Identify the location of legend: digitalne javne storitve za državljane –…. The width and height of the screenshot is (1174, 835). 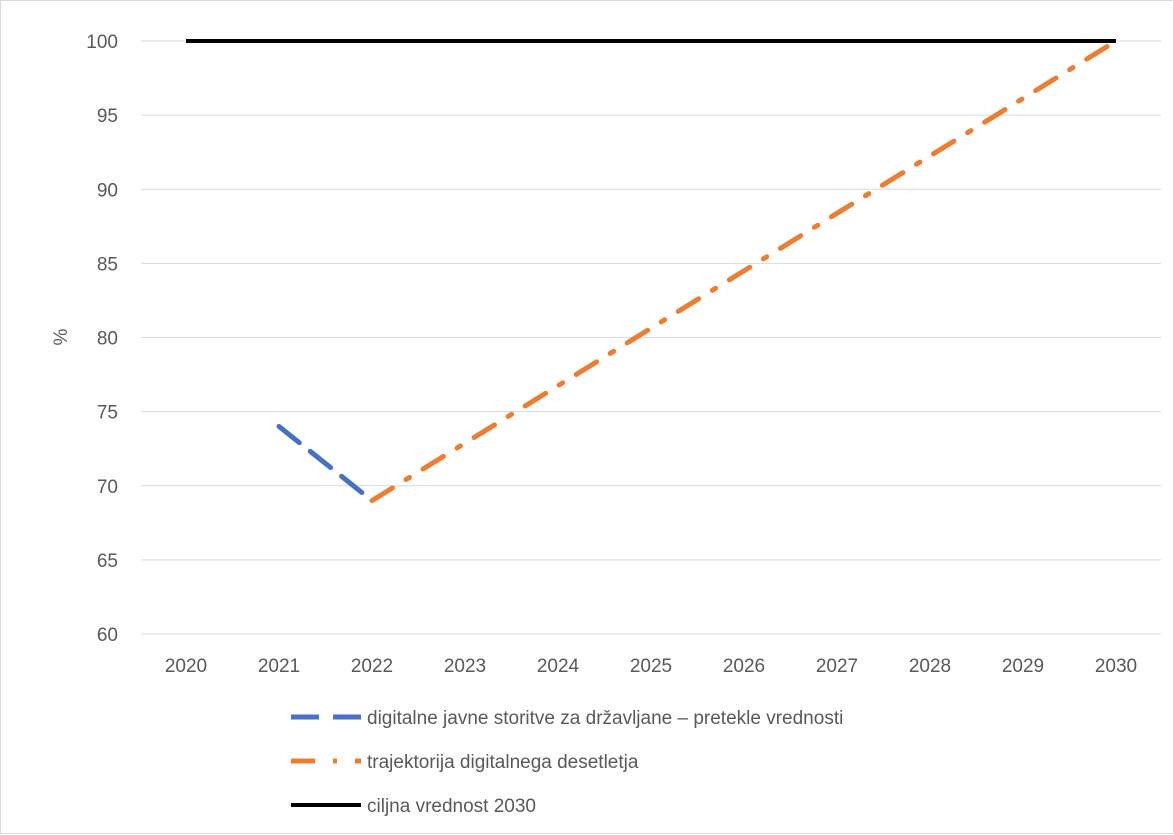
(567, 762).